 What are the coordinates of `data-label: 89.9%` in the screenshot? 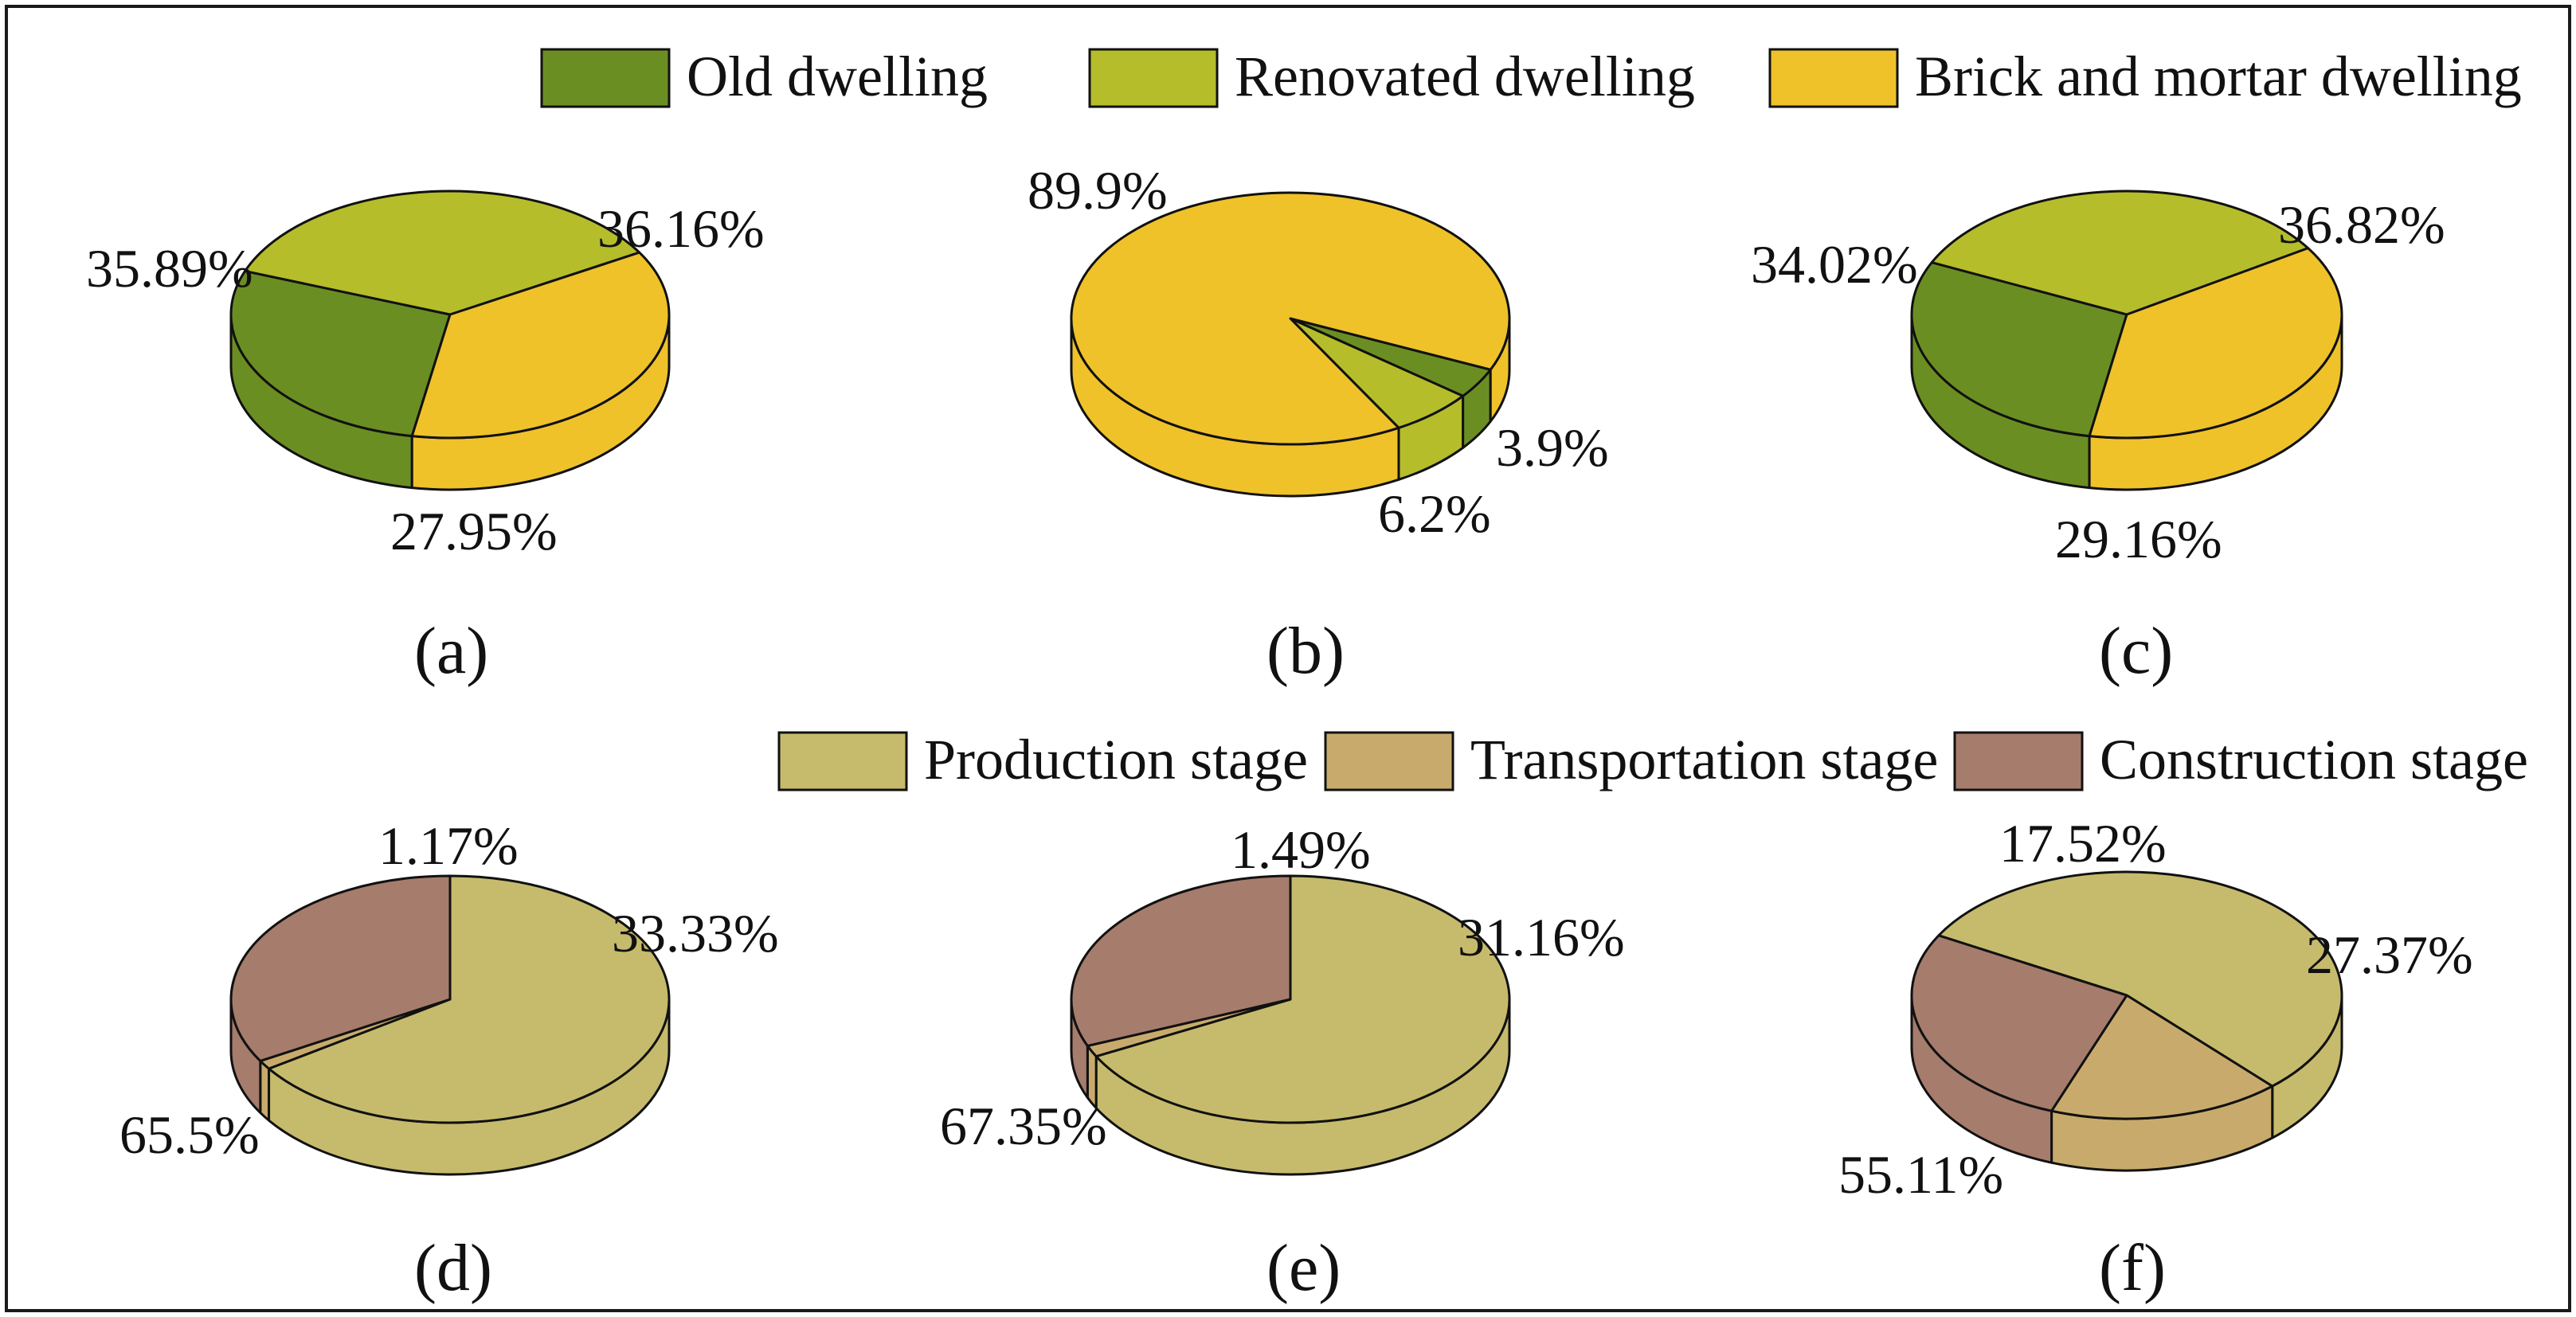 It's located at (1098, 190).